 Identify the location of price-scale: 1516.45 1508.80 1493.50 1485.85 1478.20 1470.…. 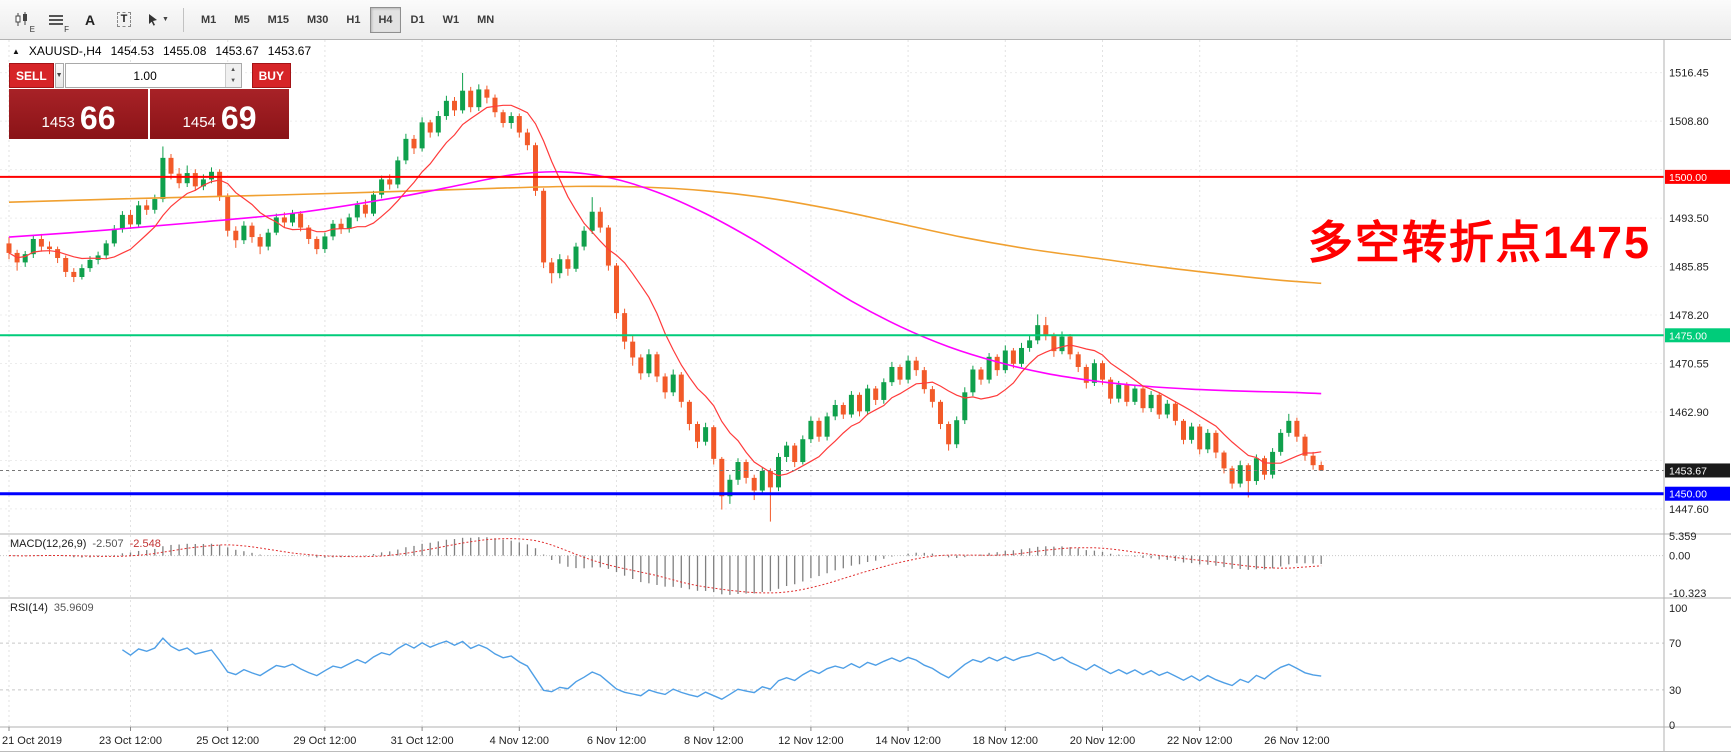
(1697, 400).